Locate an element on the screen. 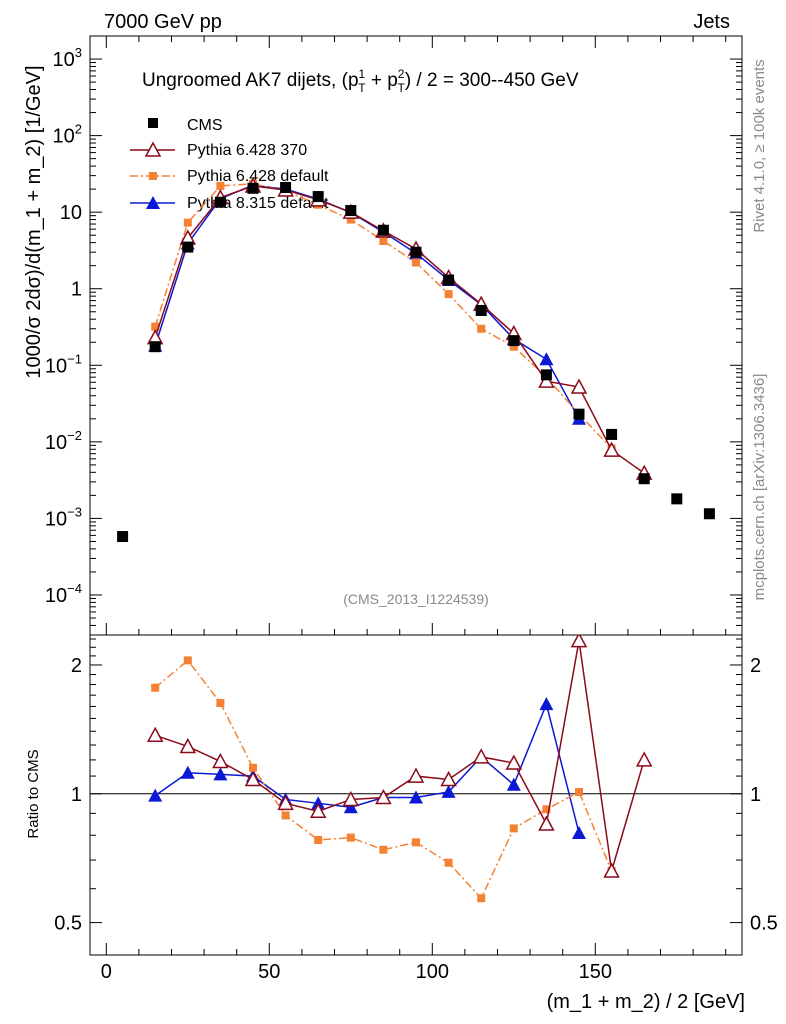 The width and height of the screenshot is (786, 1024). analysis-label: (CMS_2013_I1224539) is located at coordinates (416, 599).